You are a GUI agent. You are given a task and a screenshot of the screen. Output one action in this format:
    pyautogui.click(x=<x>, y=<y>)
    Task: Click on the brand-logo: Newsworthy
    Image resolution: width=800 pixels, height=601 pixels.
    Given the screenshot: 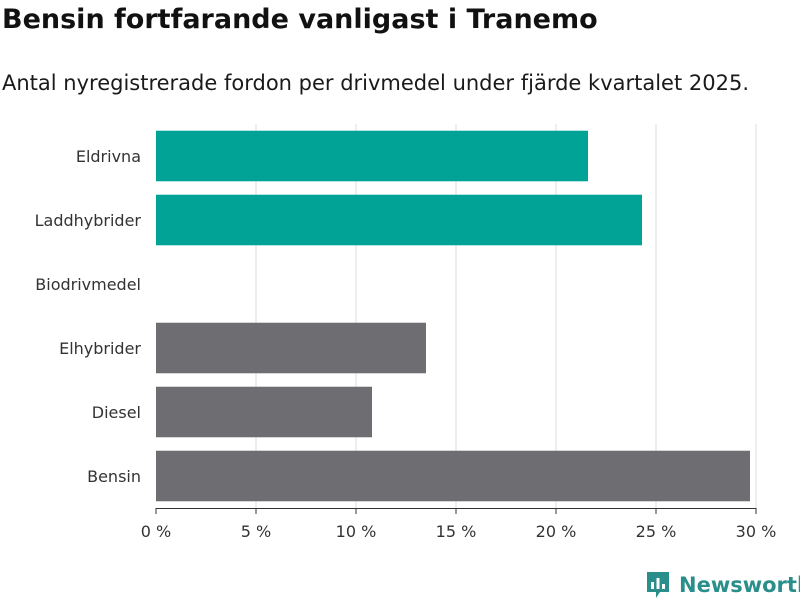 What is the action you would take?
    pyautogui.click(x=722, y=585)
    